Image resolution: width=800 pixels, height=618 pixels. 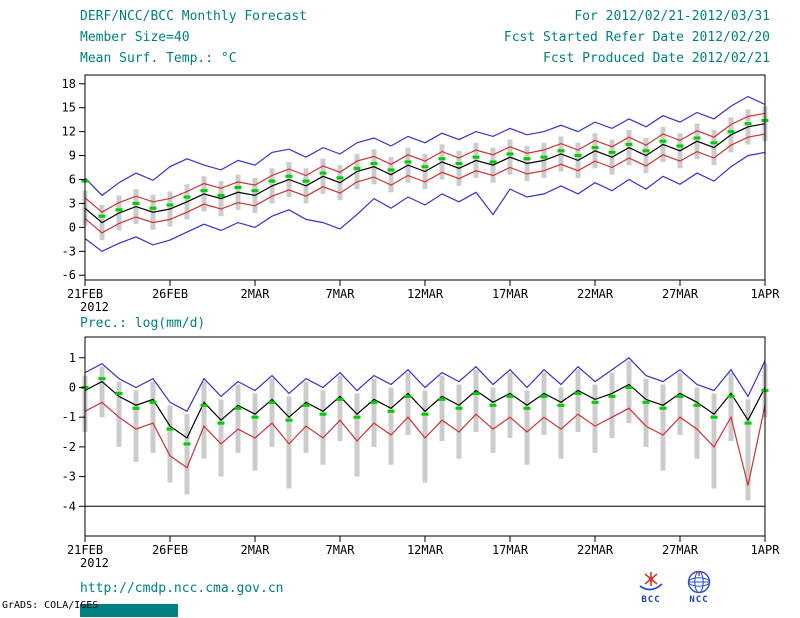 I want to click on accent-bar, so click(x=129, y=610).